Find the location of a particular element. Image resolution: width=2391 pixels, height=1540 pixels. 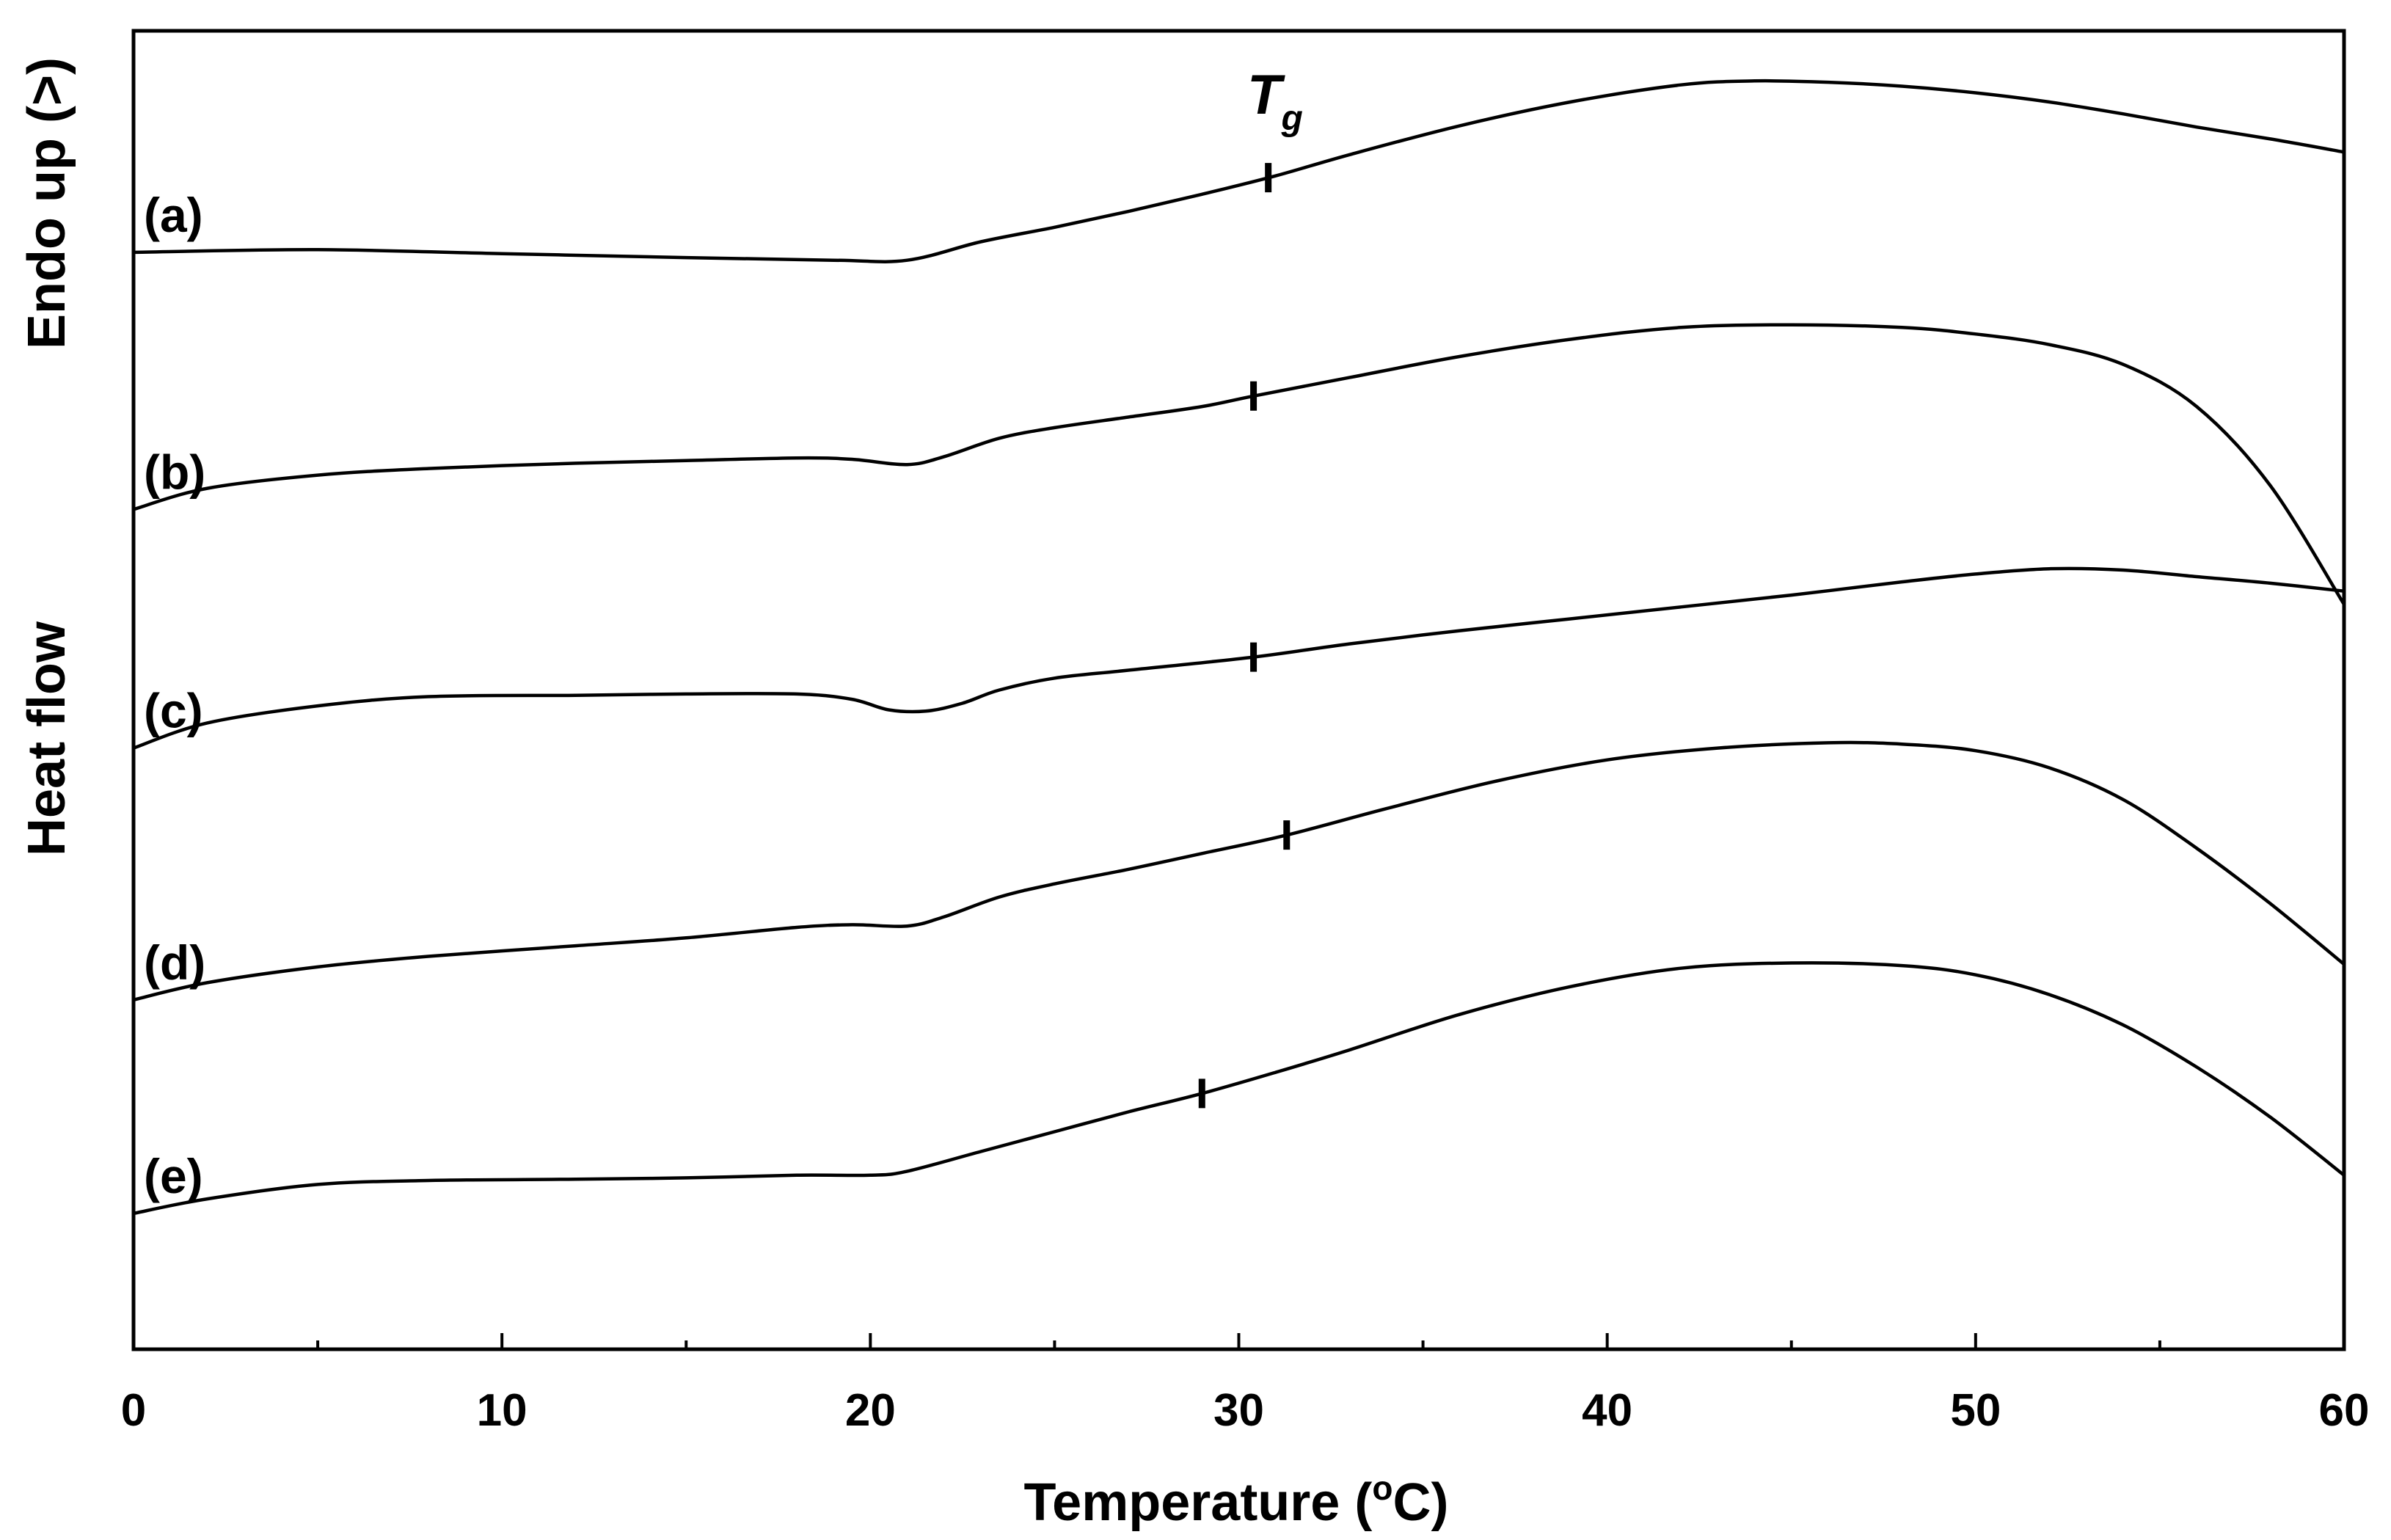

x-axis-tick-labels: 0 10 20 30 40 50 60 is located at coordinates (1245, 1410).